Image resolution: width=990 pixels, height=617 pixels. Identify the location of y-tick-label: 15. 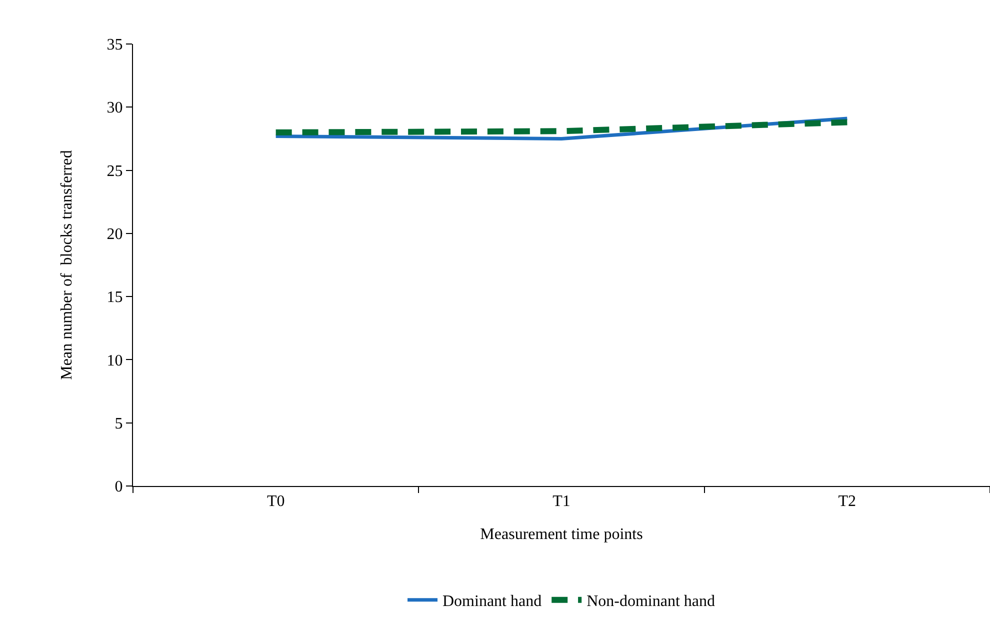
(114, 297).